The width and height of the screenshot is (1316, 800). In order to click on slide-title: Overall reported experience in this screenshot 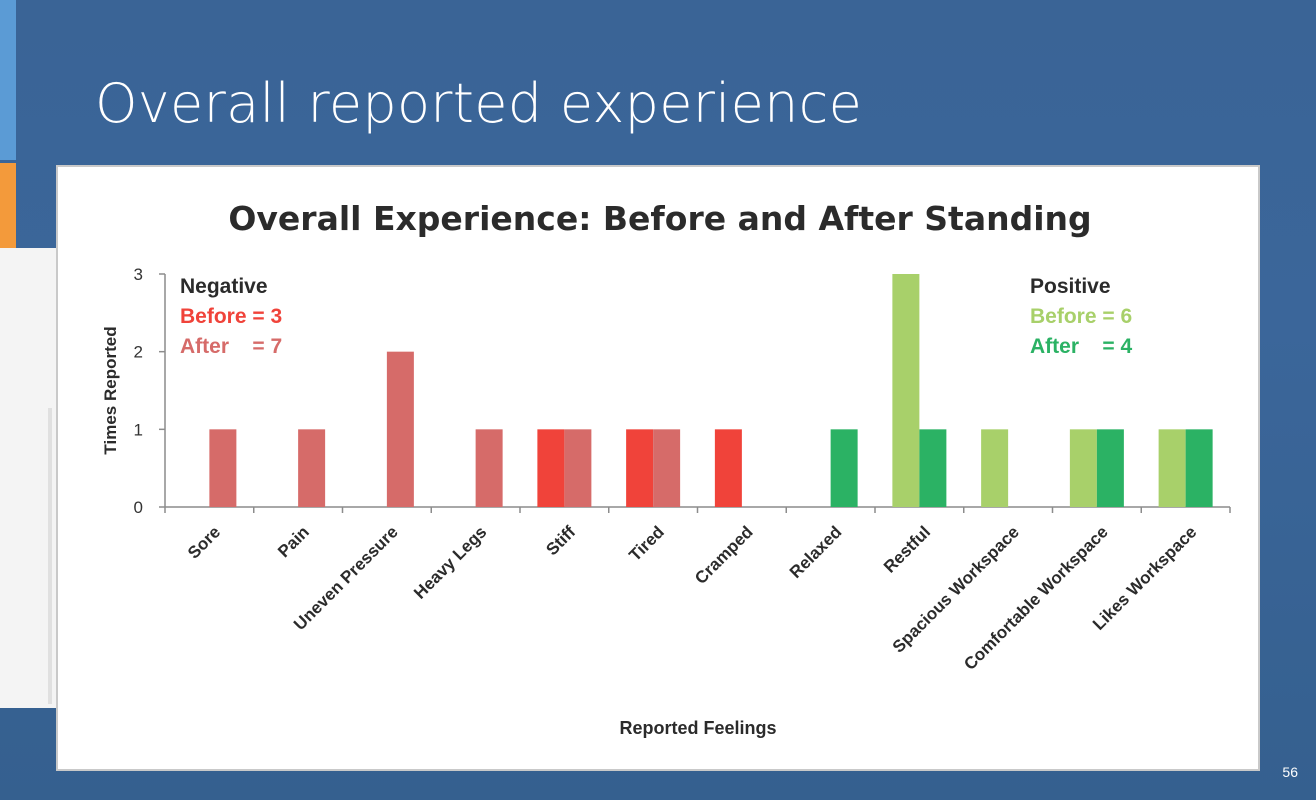, I will do `click(479, 103)`.